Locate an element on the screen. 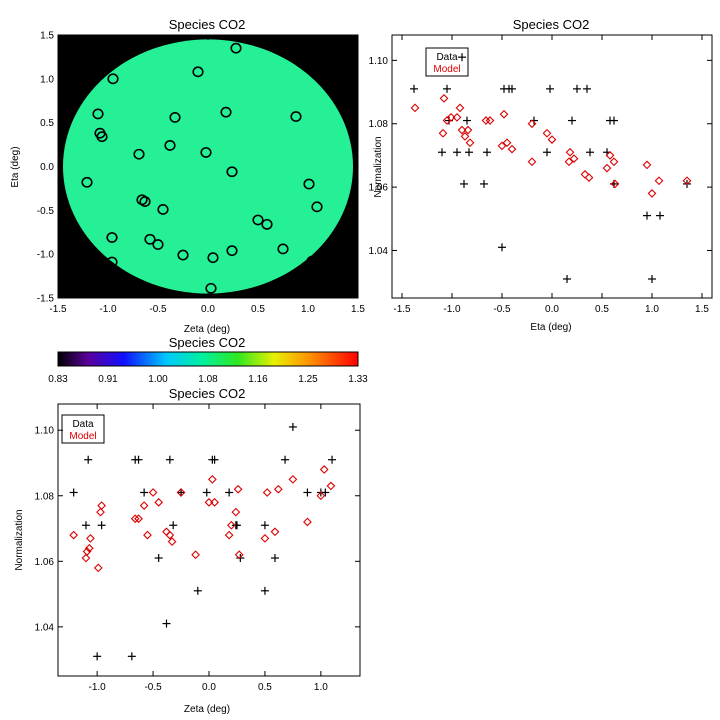 This screenshot has width=720, height=720. map-xtick-label: -0.5 is located at coordinates (158, 309).